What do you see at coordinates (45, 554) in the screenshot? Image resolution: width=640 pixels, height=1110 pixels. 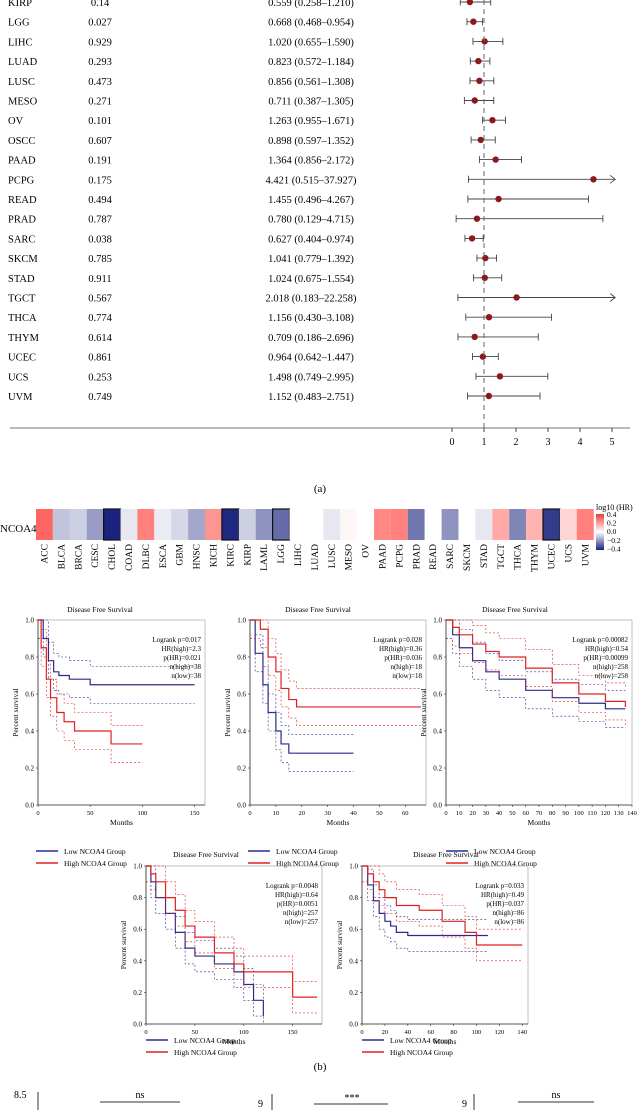 I see `heatmap-cancer-label: ACC` at bounding box center [45, 554].